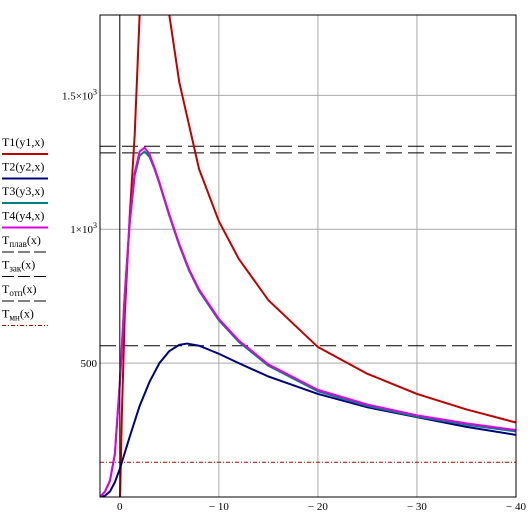 The width and height of the screenshot is (531, 520). I want to click on legend-item-4: T4(y4,x), so click(25, 219).